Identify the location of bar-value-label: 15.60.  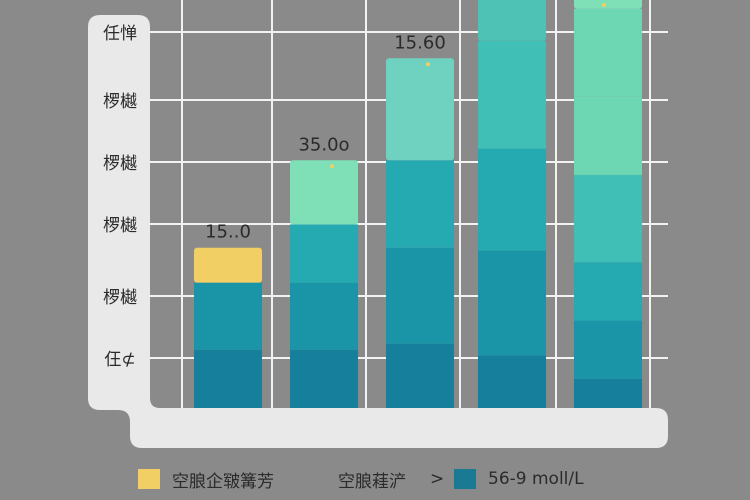
(420, 42).